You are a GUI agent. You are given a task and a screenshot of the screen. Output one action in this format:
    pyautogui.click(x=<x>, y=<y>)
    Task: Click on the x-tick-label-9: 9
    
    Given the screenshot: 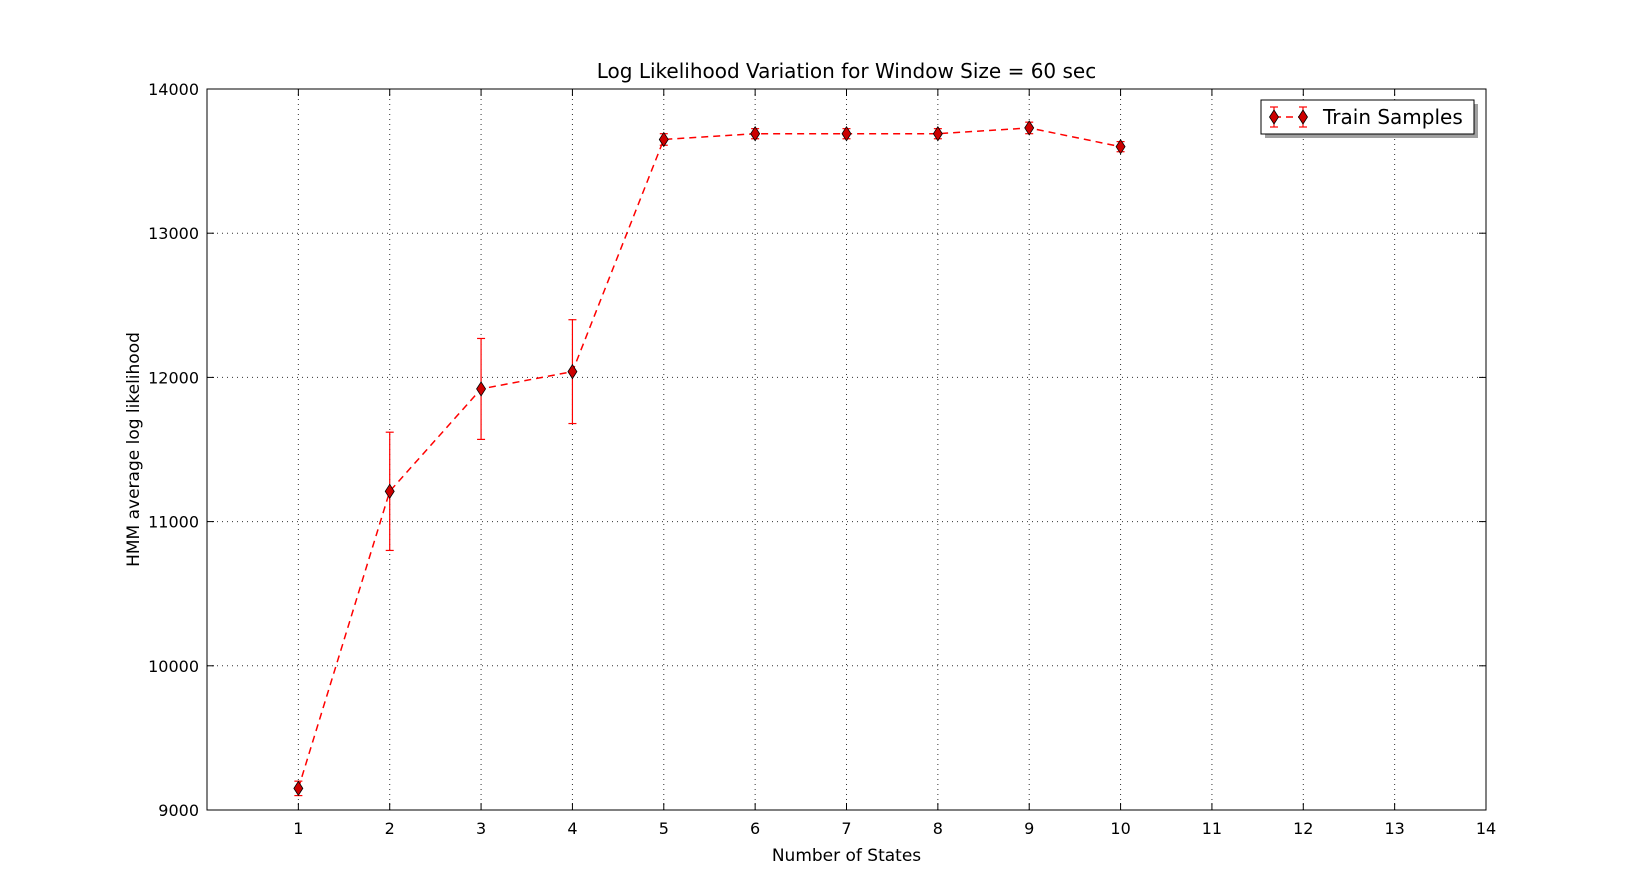 What is the action you would take?
    pyautogui.click(x=1029, y=828)
    